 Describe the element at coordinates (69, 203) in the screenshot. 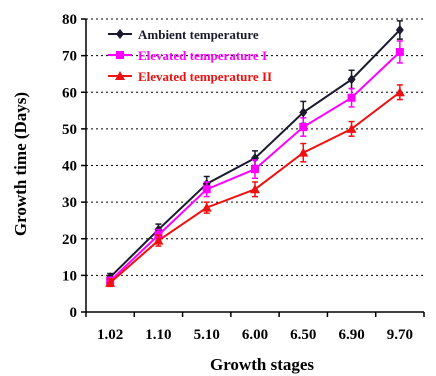

I see `y-tick-label: 30` at that location.